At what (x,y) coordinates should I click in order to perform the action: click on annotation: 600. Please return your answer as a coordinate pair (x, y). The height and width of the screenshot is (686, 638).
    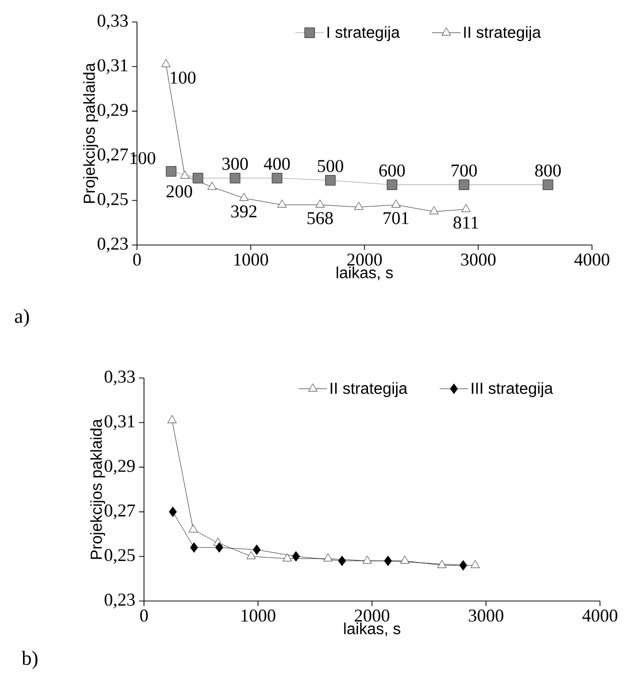
    Looking at the image, I should click on (392, 170).